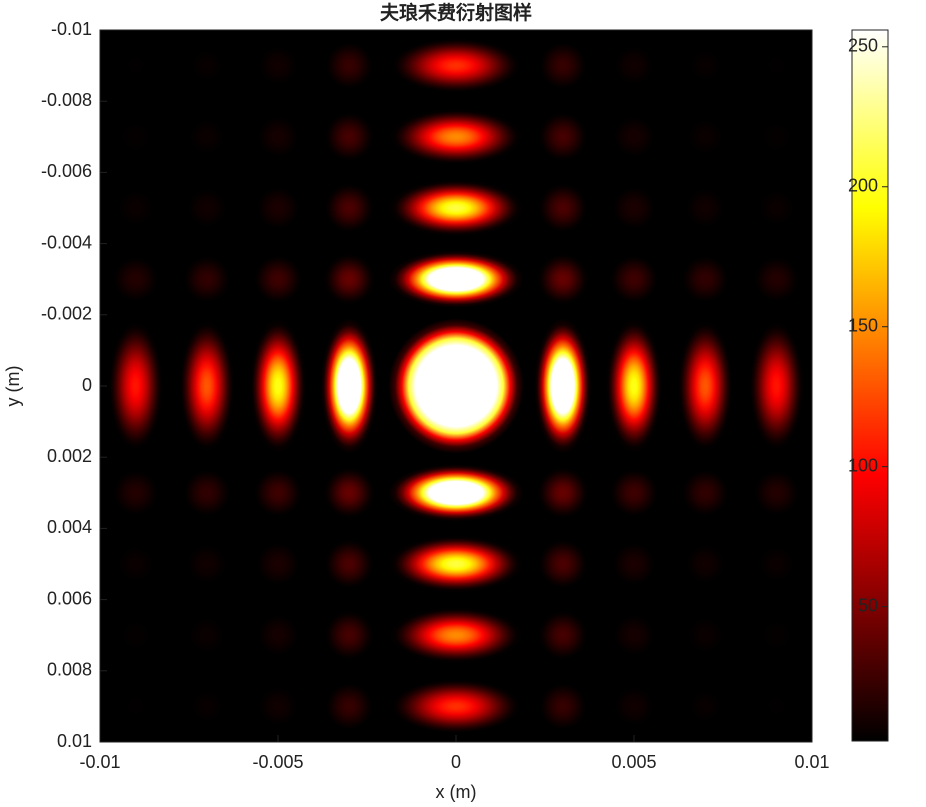 The image size is (926, 807). Describe the element at coordinates (69, 456) in the screenshot. I see `y-tick-label: 0.002` at that location.